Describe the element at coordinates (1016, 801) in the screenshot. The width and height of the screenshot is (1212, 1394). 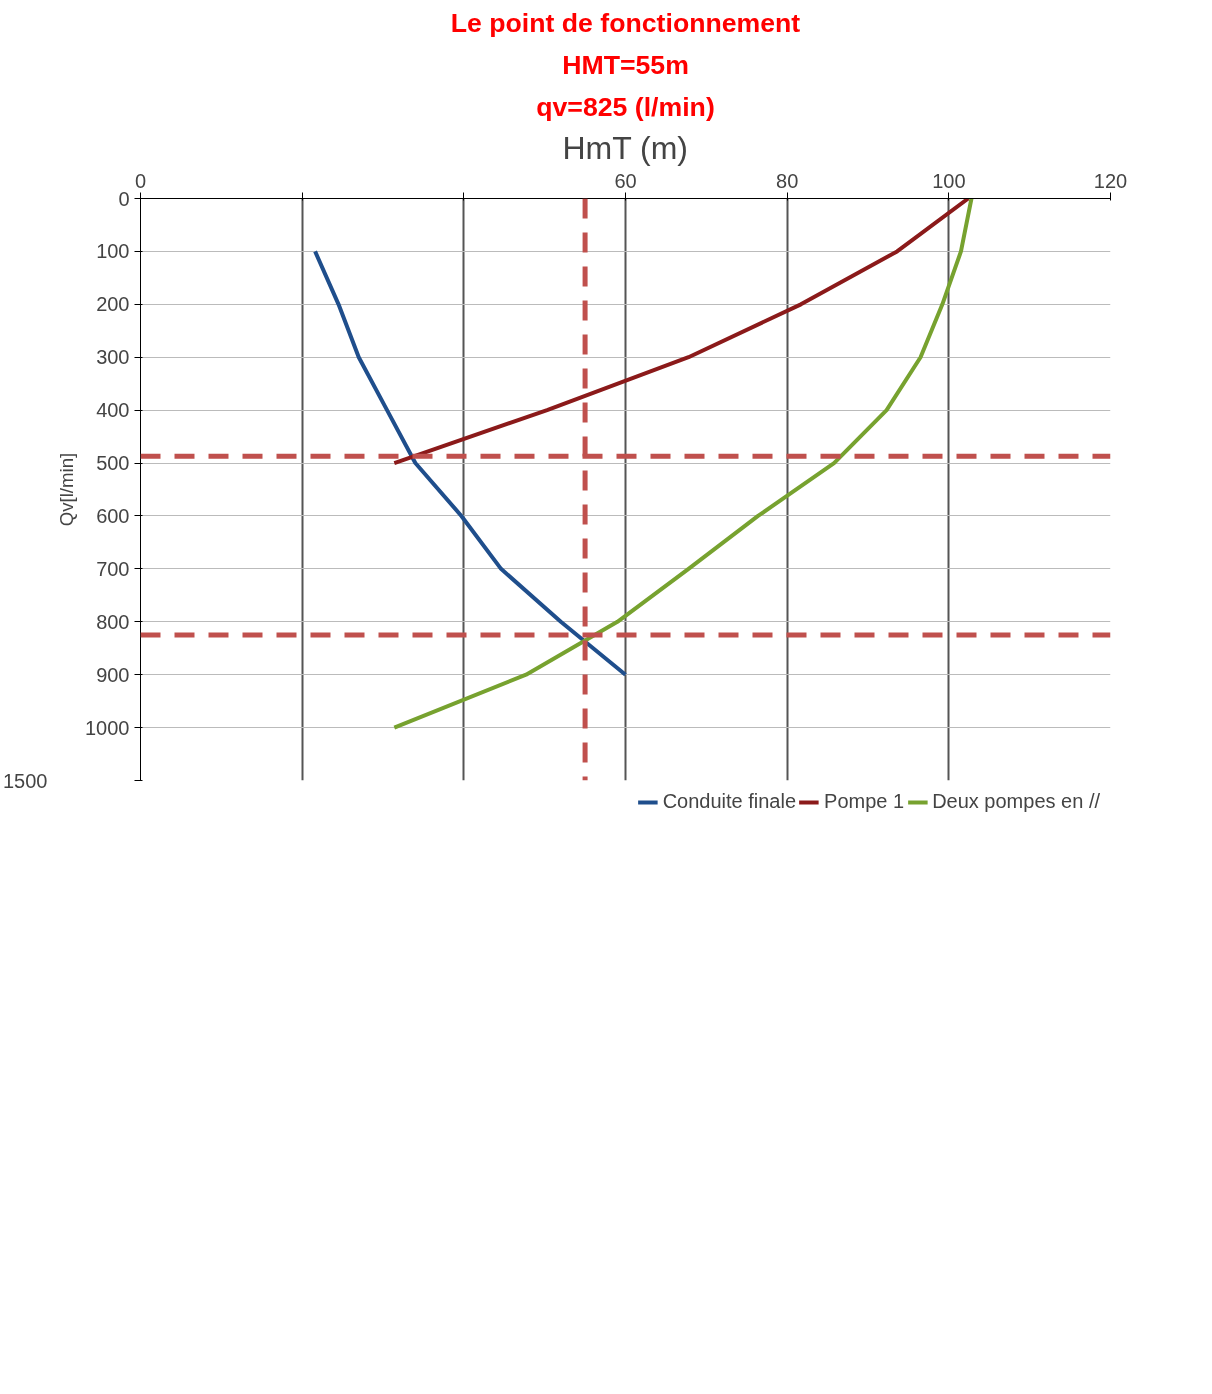
I see `legend-label: Deux pompes en //` at that location.